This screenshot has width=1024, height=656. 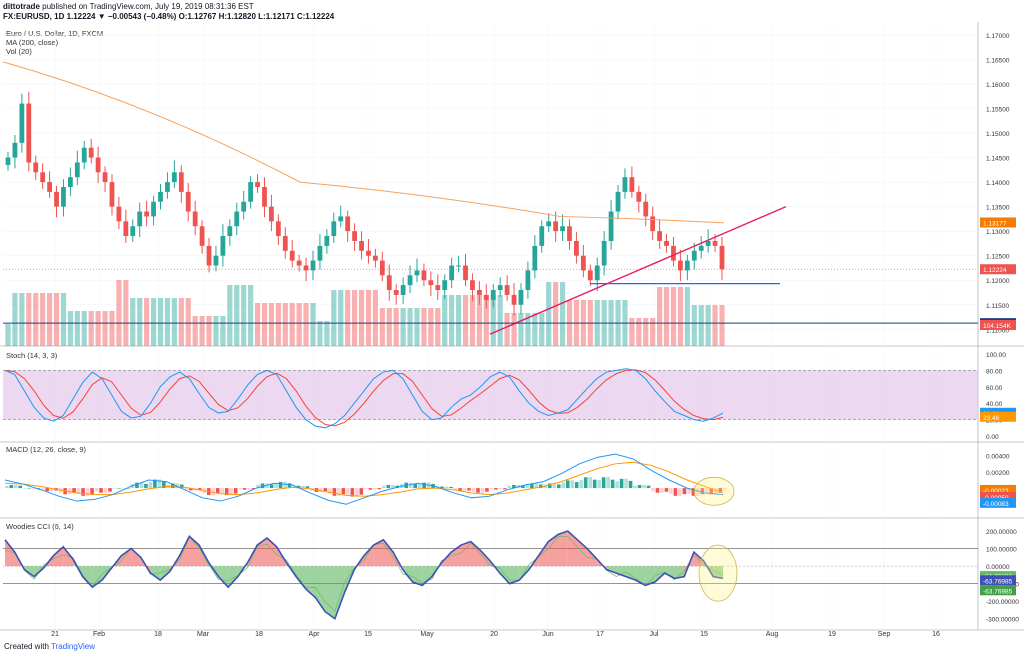 What do you see at coordinates (365, 313) in the screenshot?
I see `volume-bars` at bounding box center [365, 313].